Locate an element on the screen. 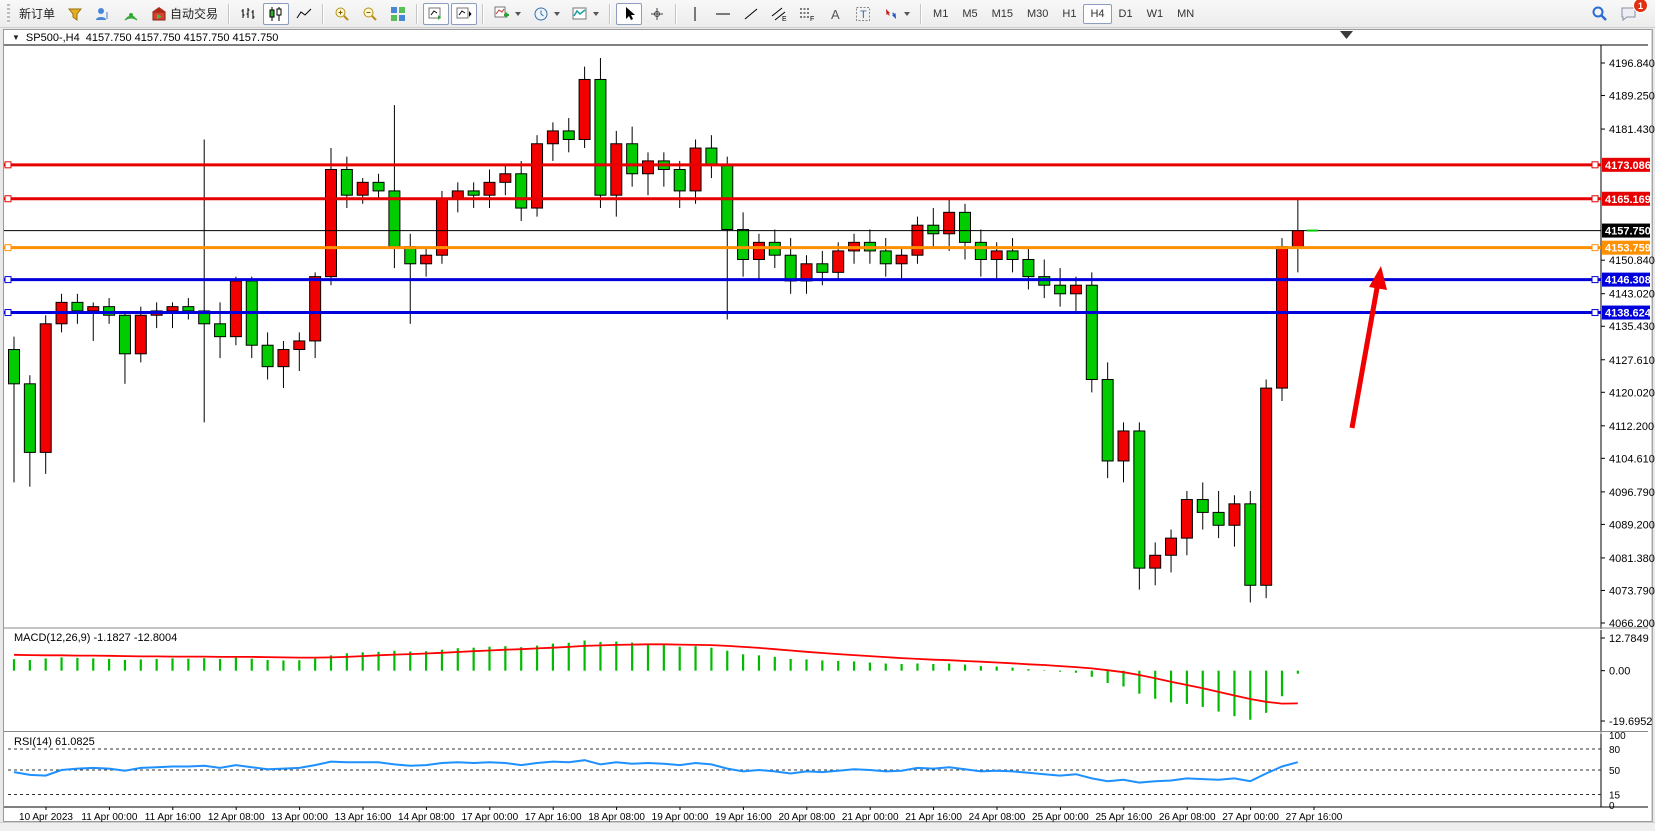 The height and width of the screenshot is (831, 1655). signal-button is located at coordinates (131, 14).